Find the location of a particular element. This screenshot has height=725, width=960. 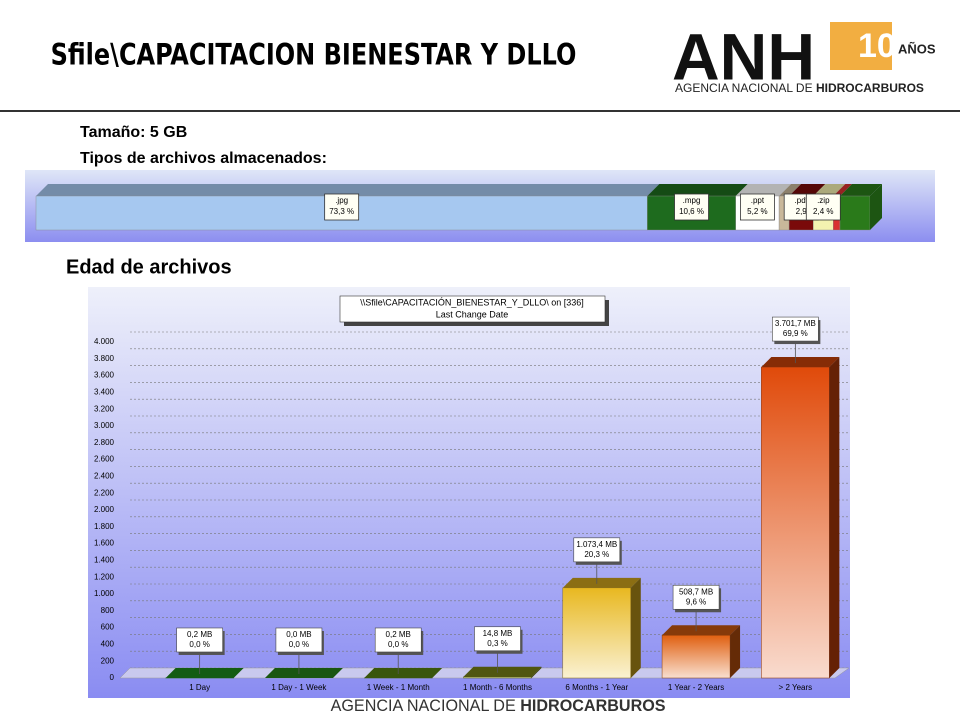

y-tick-label: 400 is located at coordinates (108, 644).